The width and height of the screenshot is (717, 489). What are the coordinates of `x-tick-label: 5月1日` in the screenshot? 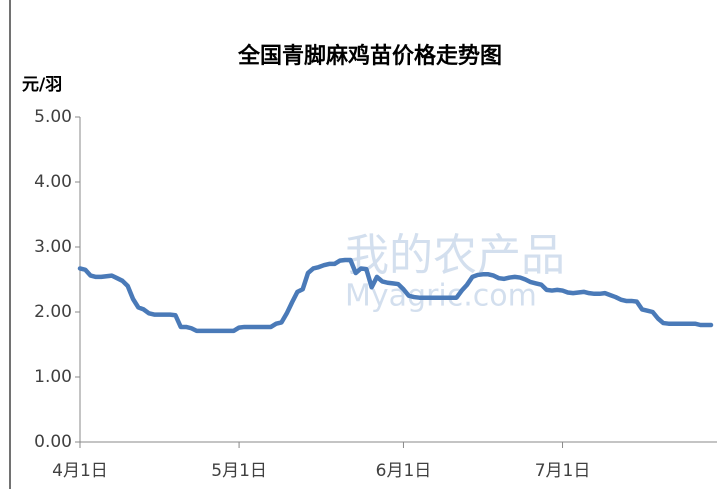 It's located at (239, 471).